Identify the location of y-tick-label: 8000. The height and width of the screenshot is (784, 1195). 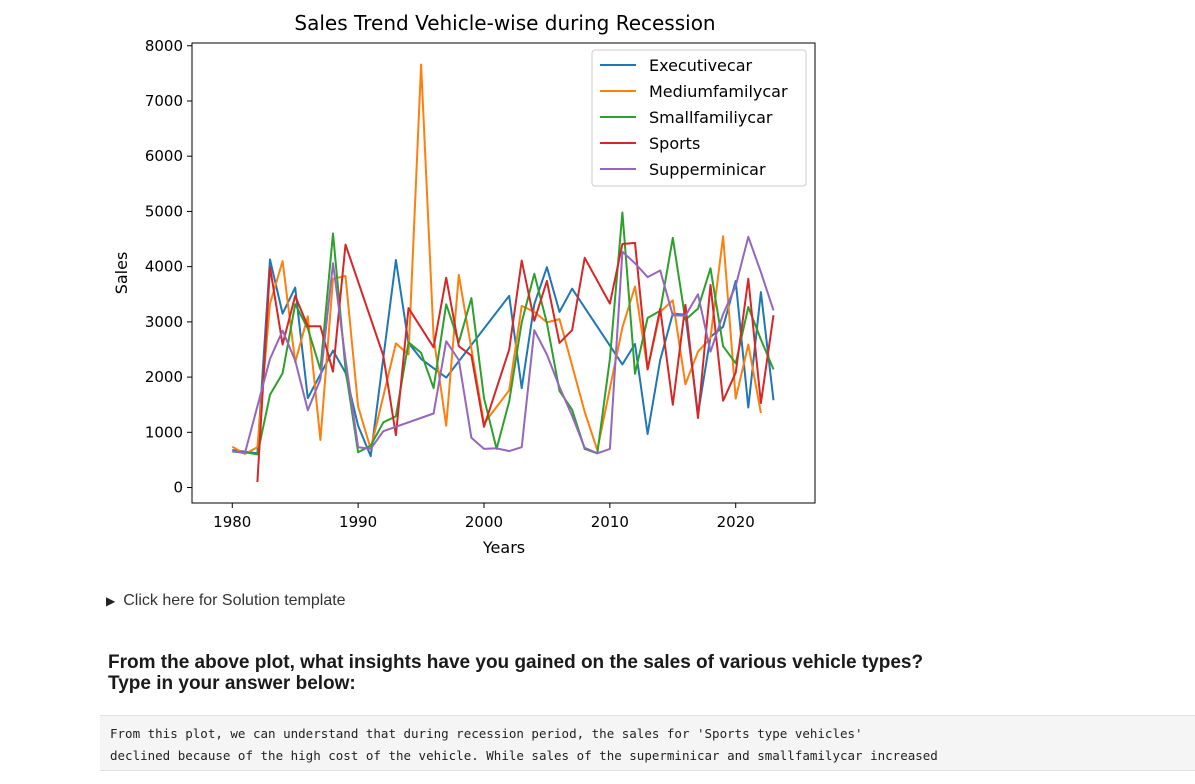
(164, 46).